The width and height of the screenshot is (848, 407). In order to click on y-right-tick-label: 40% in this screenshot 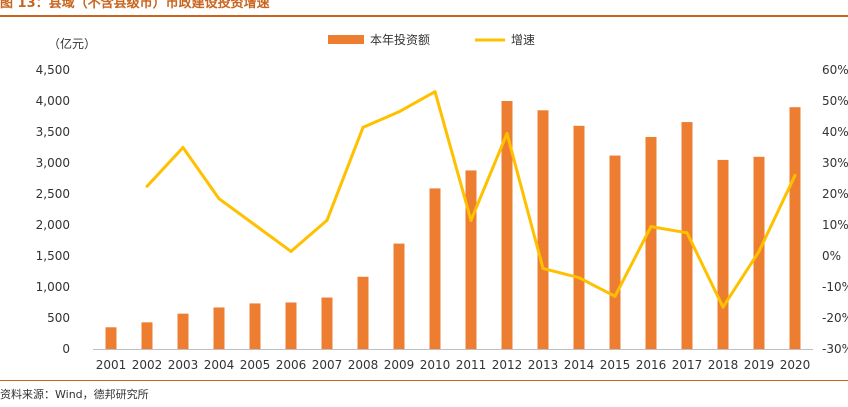, I will do `click(835, 132)`.